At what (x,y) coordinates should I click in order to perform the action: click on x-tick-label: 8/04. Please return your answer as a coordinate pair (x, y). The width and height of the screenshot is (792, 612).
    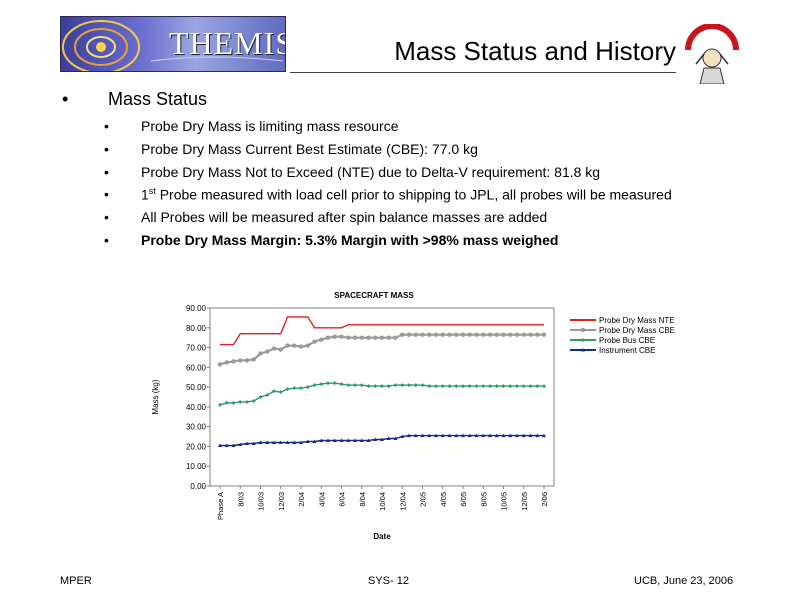
    Looking at the image, I should click on (362, 499).